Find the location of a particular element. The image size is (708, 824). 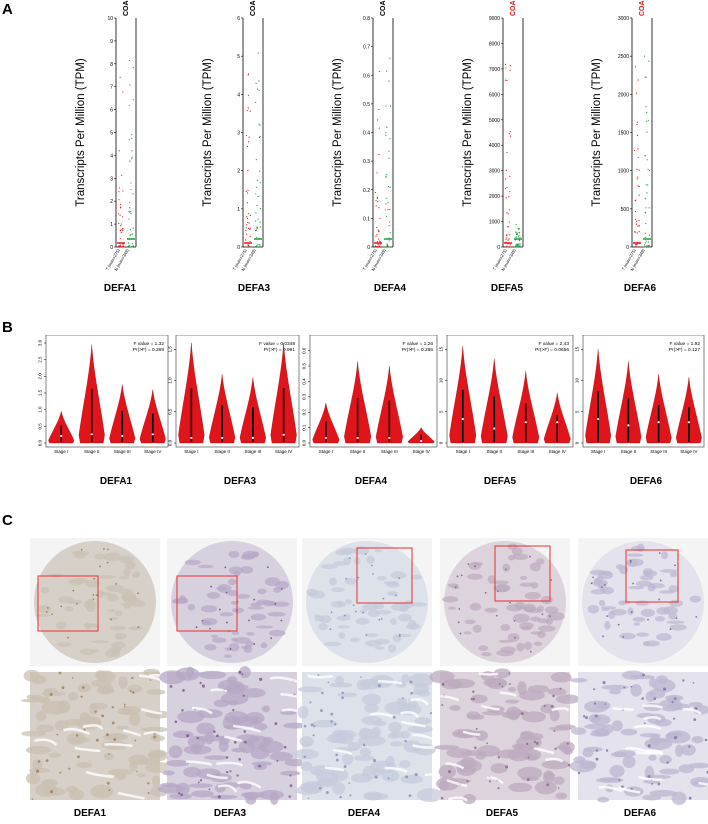

panel-b-f-value: F value = 1.32 is located at coordinates (148, 344).